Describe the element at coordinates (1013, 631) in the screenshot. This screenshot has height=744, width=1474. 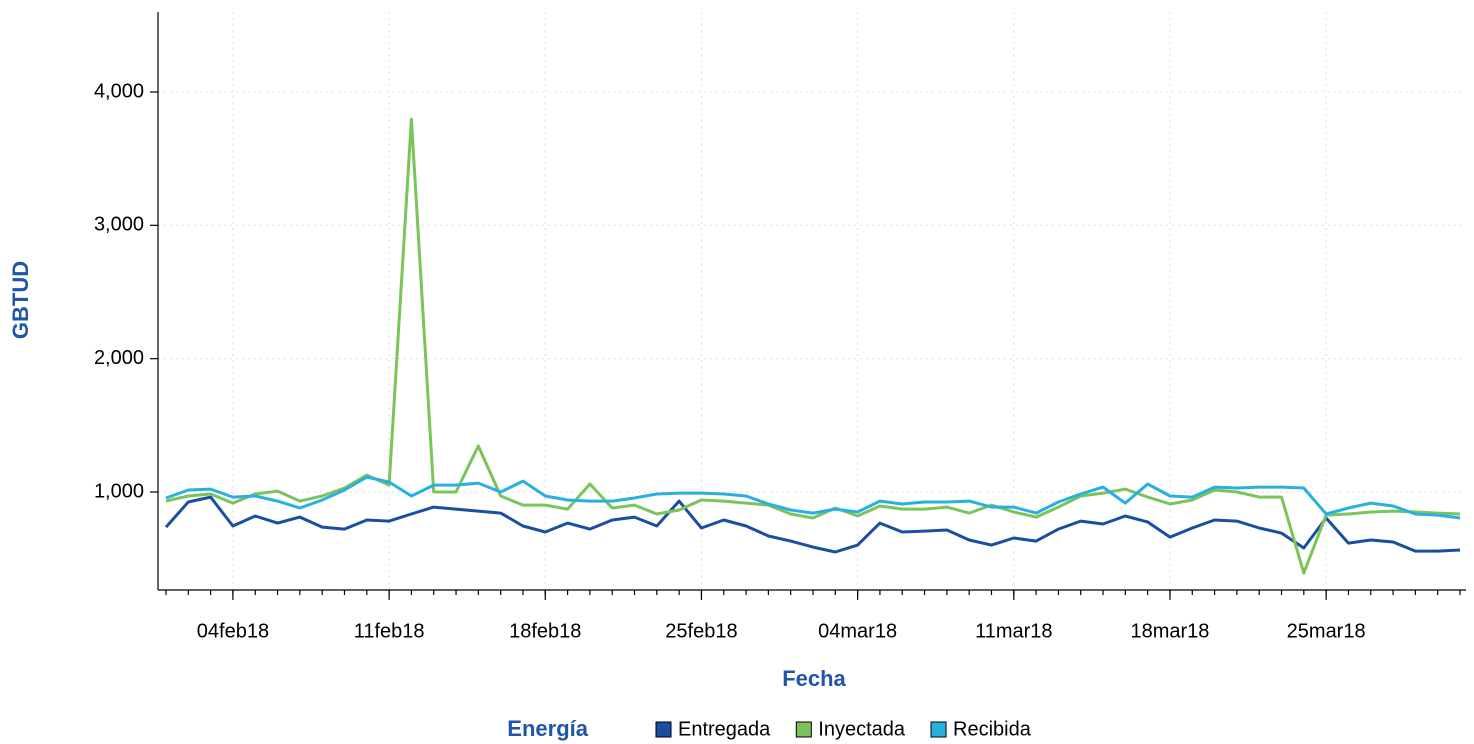
I see `x-tick-label: 11mar18` at that location.